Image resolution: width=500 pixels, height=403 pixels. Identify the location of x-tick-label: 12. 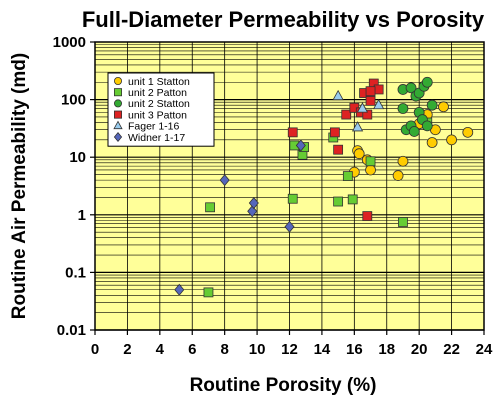
(289, 349).